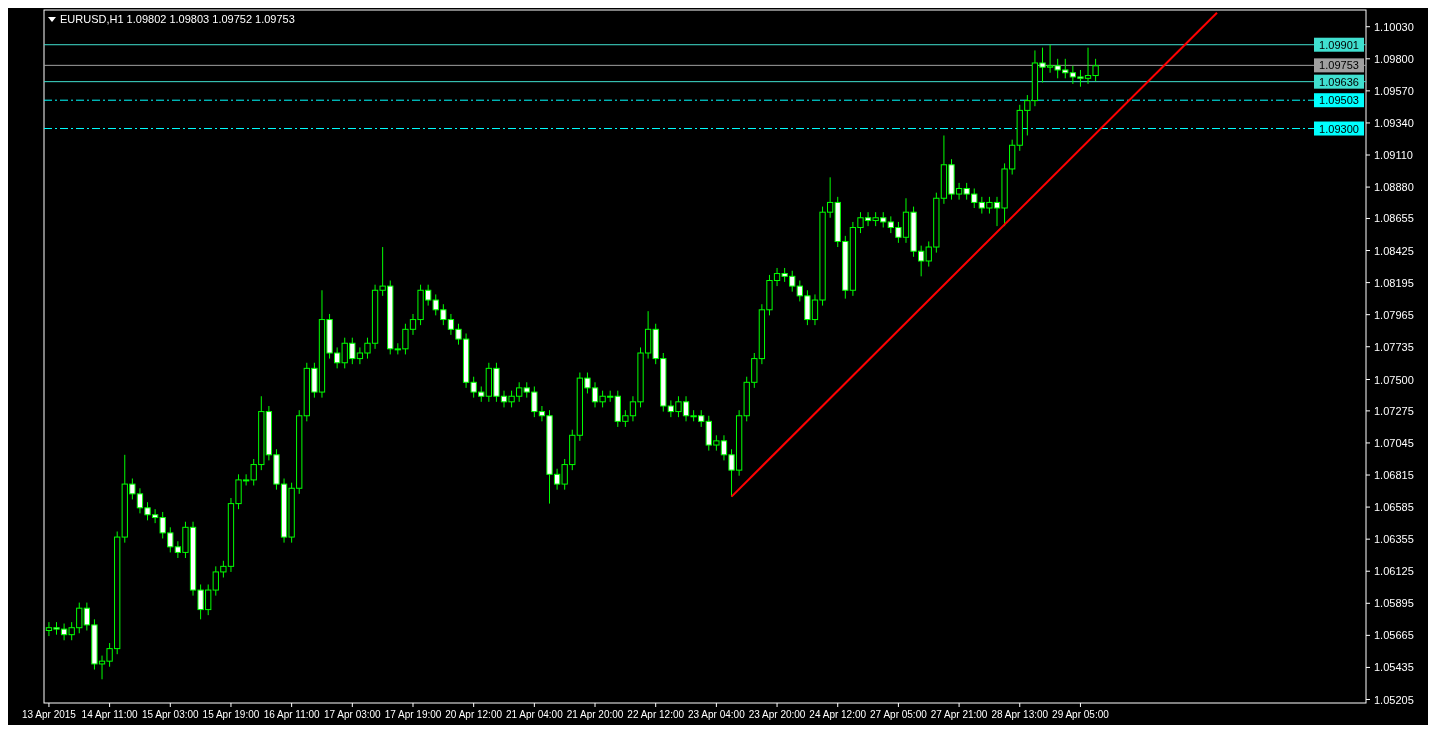  What do you see at coordinates (777, 714) in the screenshot?
I see `x-tick-label: 23 Apr 20:00` at bounding box center [777, 714].